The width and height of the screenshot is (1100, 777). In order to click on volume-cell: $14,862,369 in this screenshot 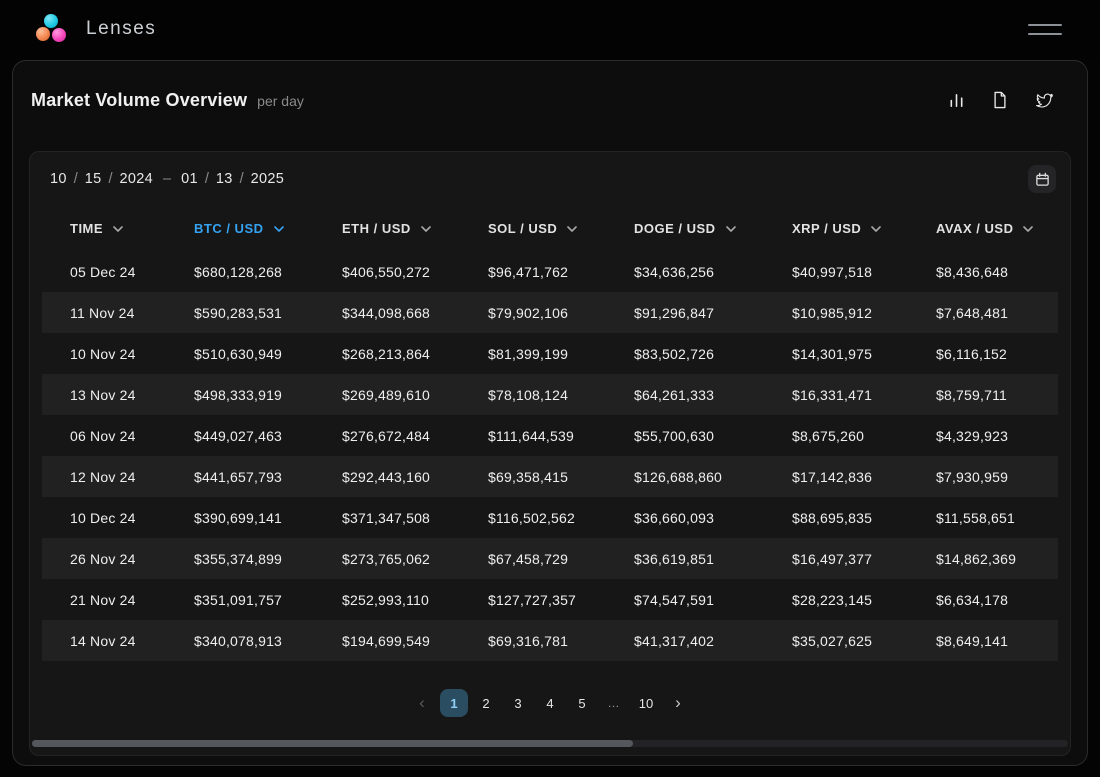, I will do `click(976, 558)`.